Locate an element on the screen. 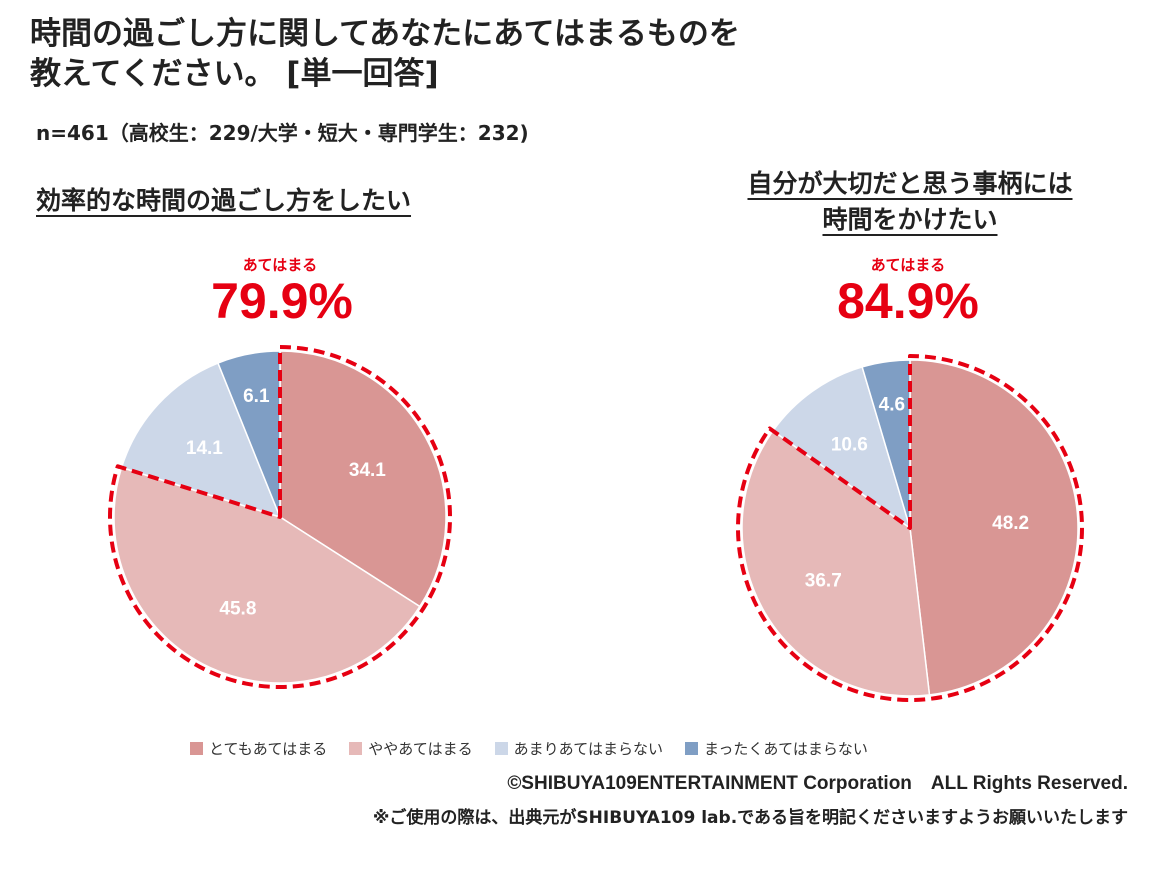 Image resolution: width=1160 pixels, height=879 pixels. pie2-highlight-label: あてはまる is located at coordinates (908, 265).